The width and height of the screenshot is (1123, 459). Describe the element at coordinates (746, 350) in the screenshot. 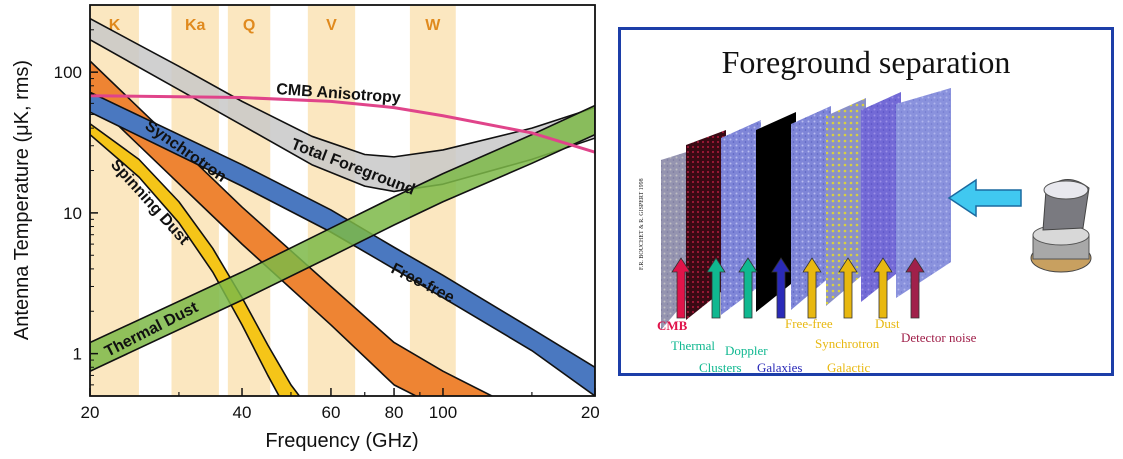

I see `comp-label-doppler: Doppler` at that location.